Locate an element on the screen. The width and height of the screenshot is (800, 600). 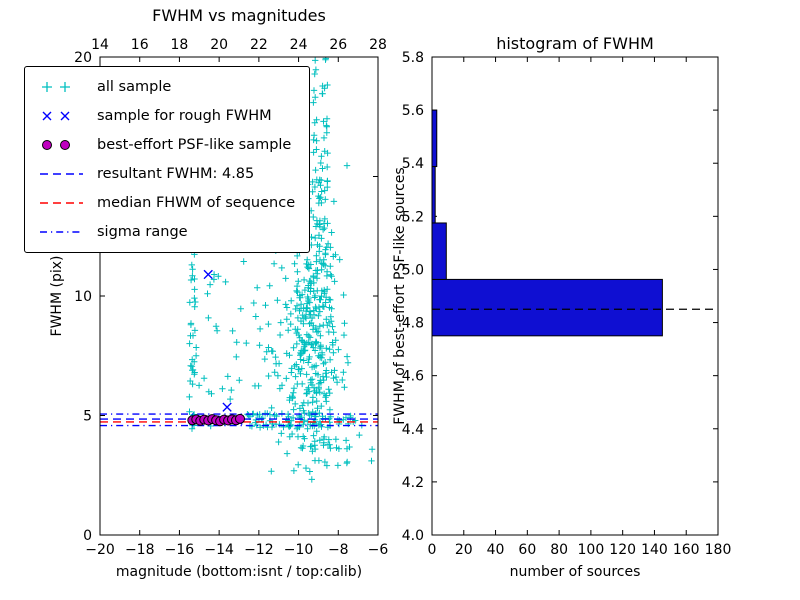
svg-text: 22 is located at coordinates (259, 45).